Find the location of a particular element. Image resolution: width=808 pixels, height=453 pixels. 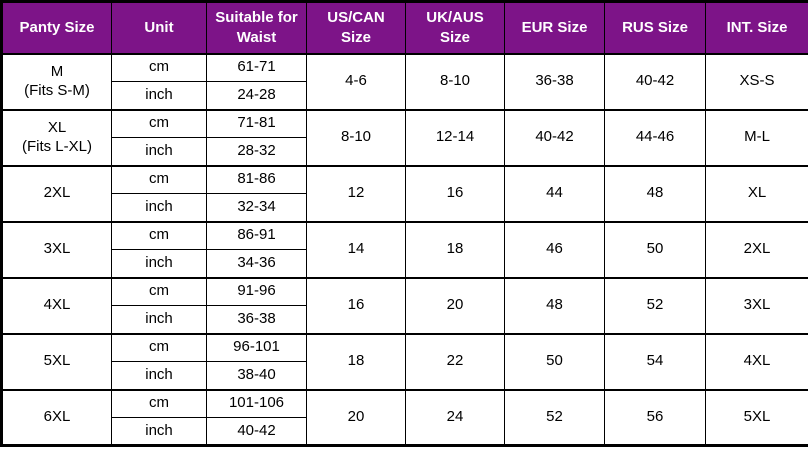

cell-rus: 54 is located at coordinates (655, 361).